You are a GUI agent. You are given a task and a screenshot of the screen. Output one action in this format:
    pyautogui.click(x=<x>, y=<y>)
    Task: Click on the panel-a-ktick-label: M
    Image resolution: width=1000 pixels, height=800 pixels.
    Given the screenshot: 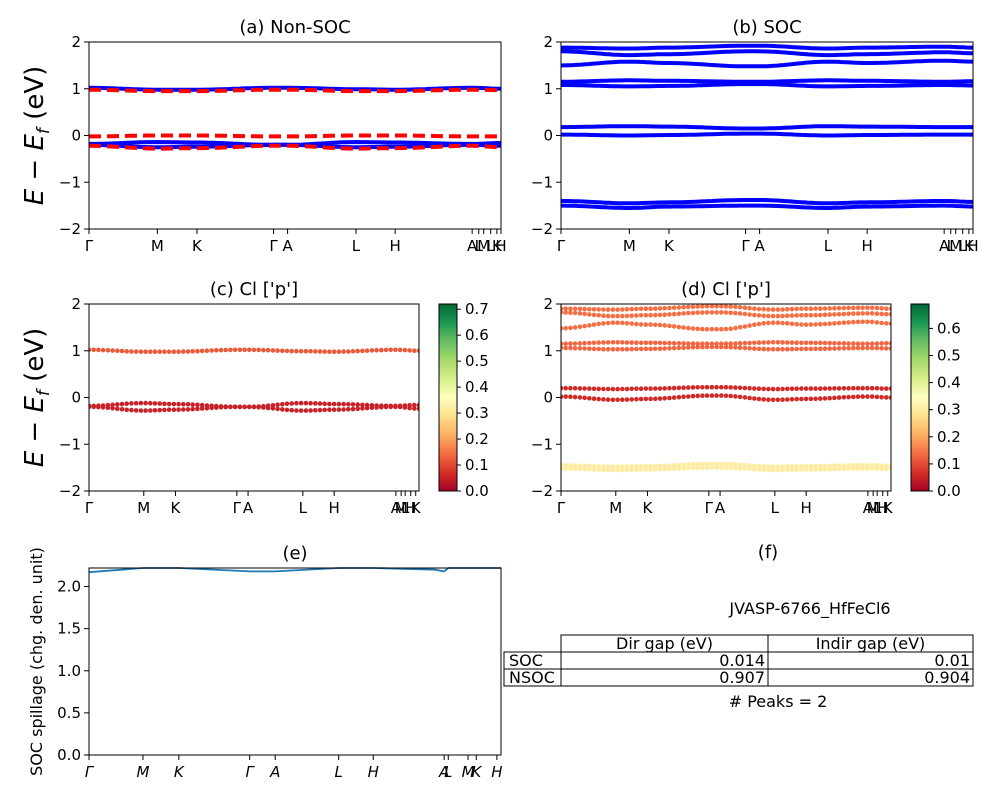 What is the action you would take?
    pyautogui.click(x=483, y=246)
    